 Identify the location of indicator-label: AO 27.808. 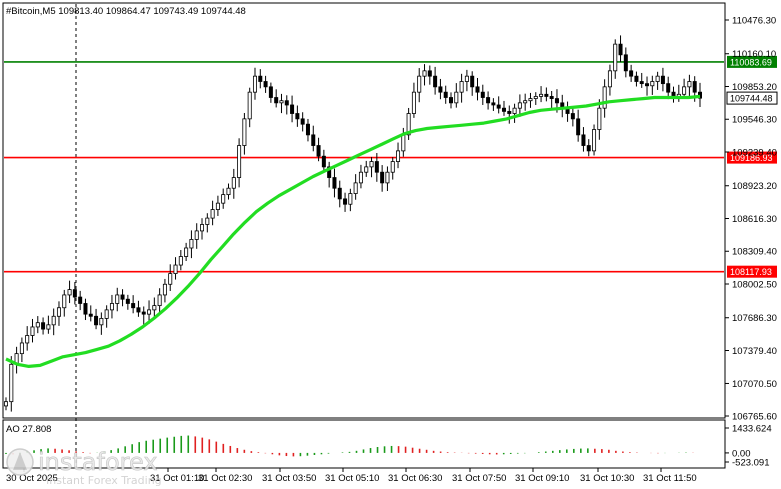
(28, 429).